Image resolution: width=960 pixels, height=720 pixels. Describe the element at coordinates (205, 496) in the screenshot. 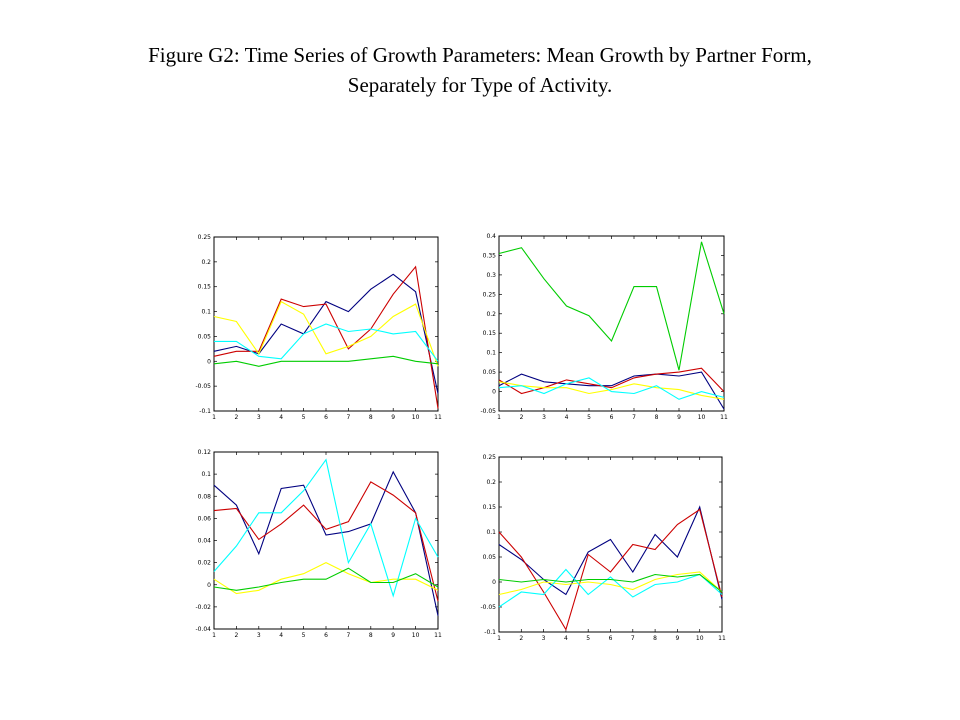

I see `y-tick-label: 0.08` at that location.